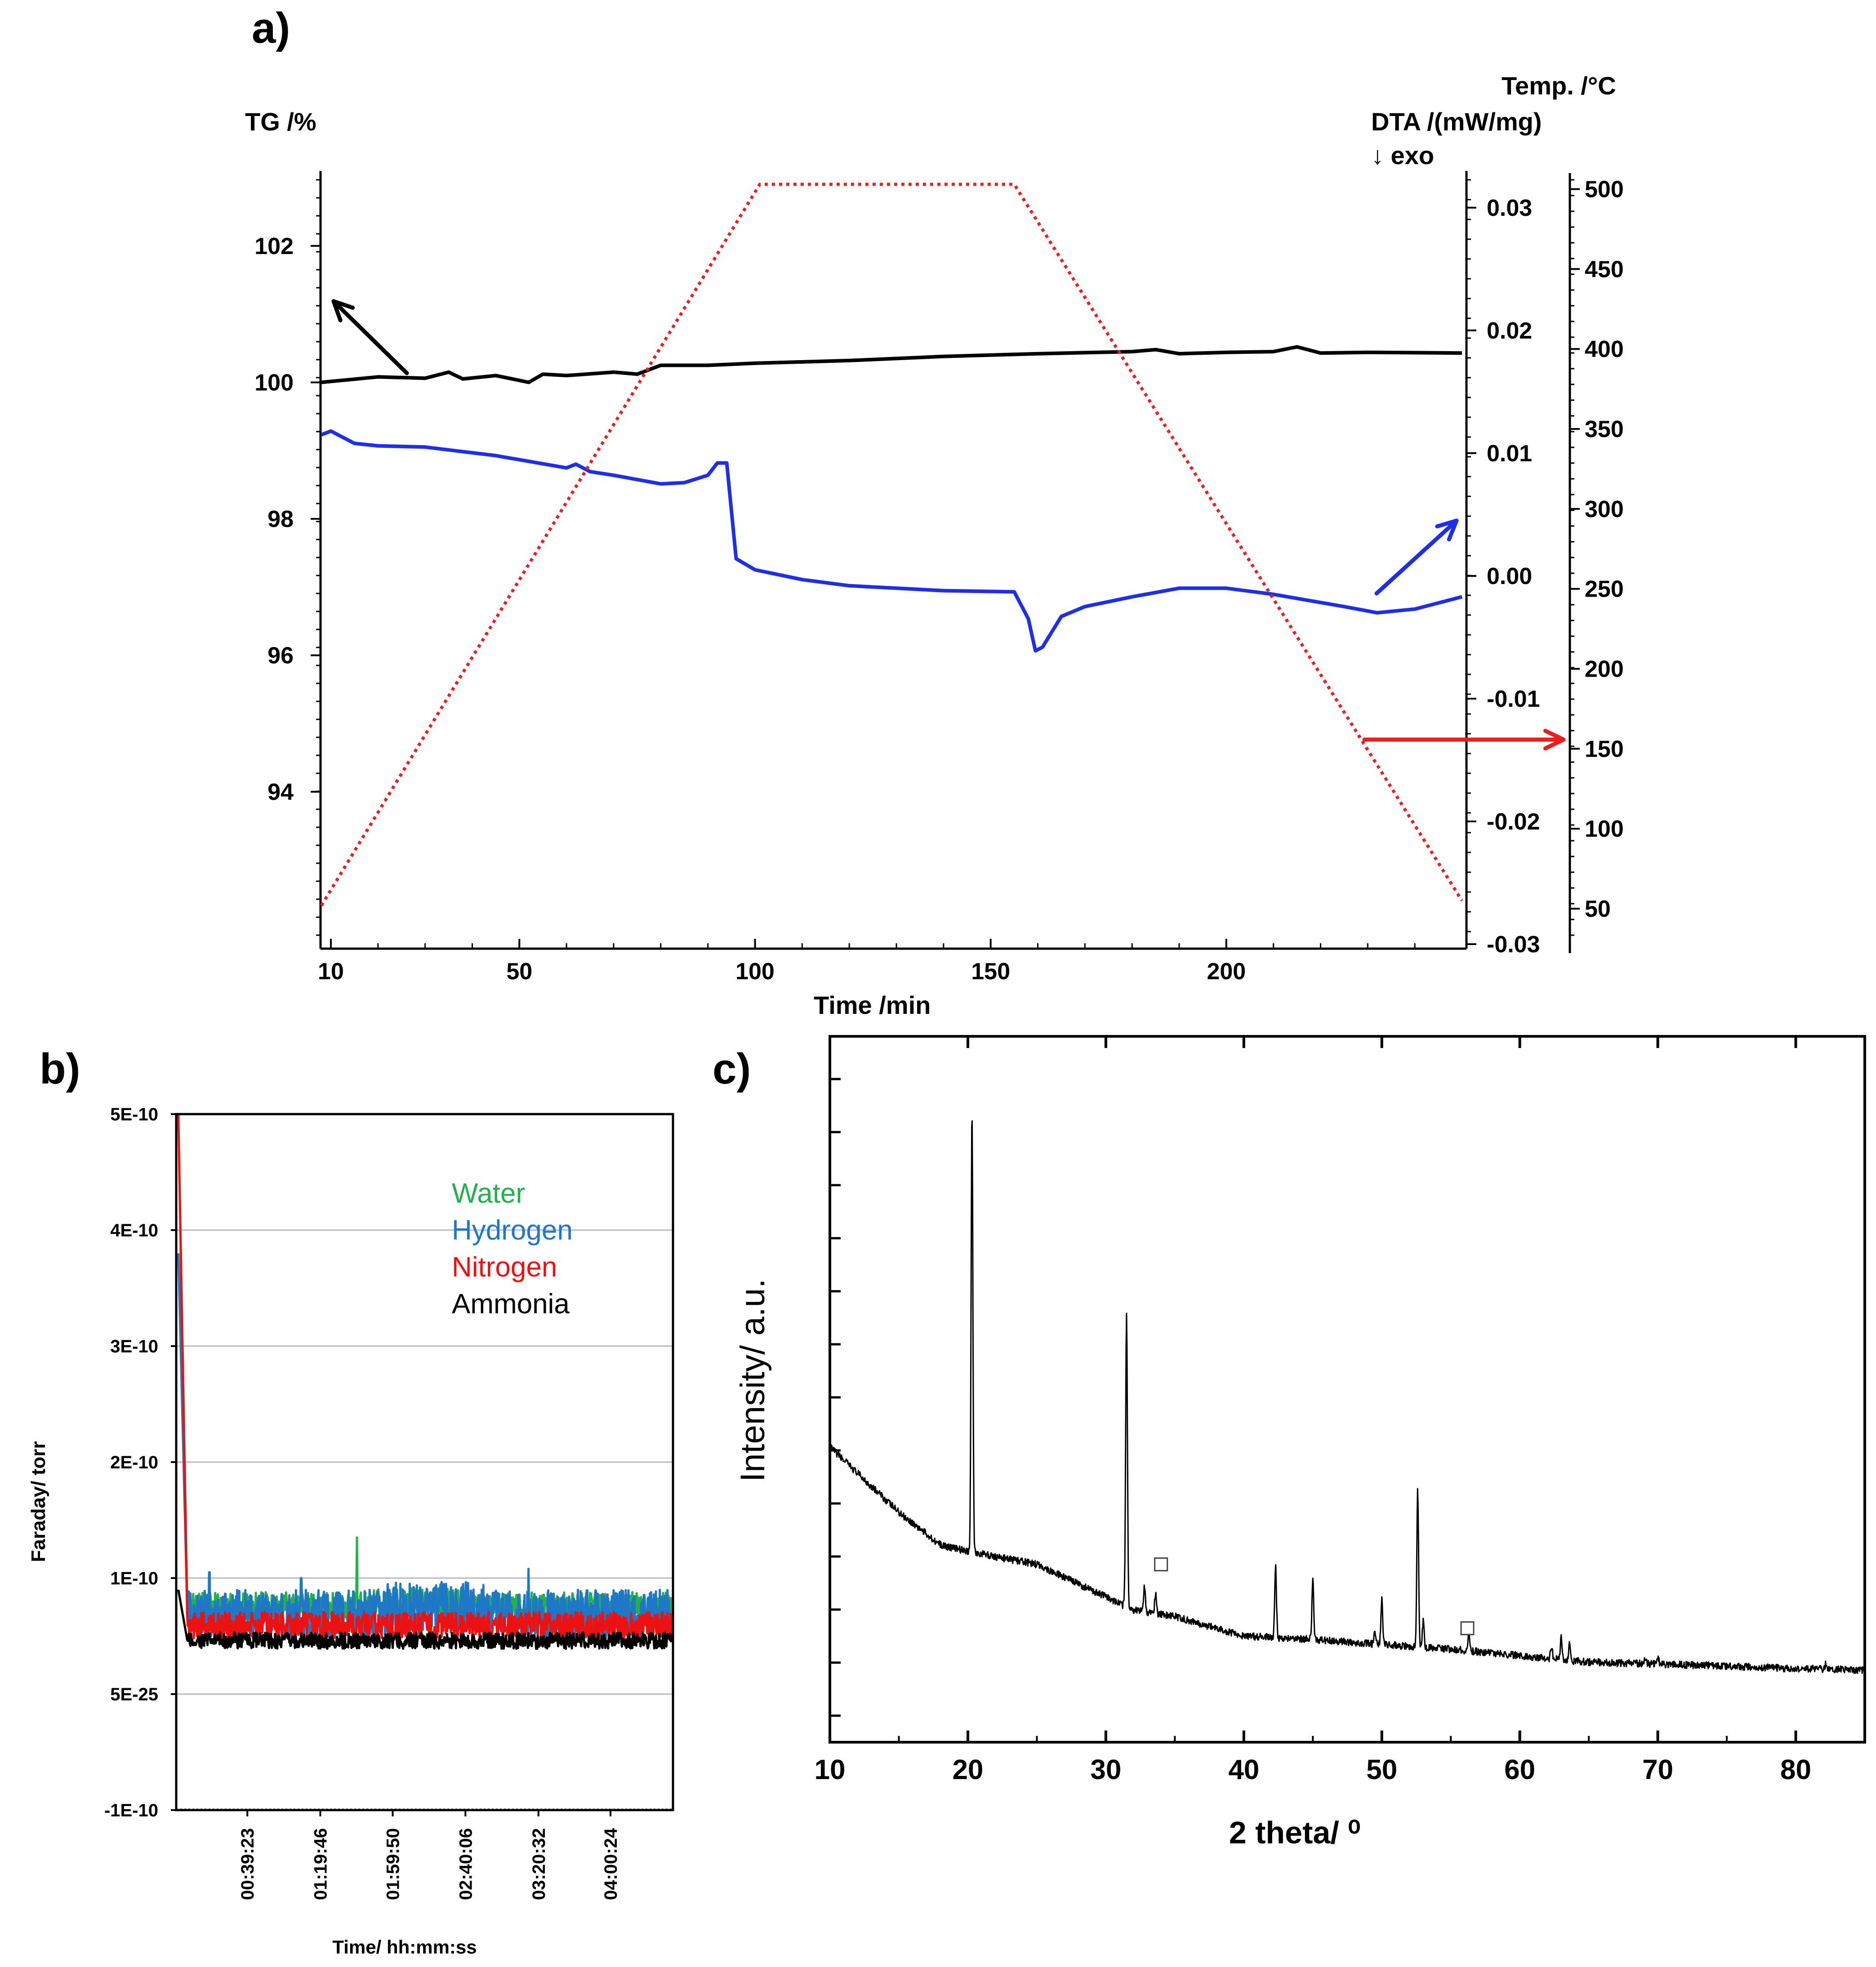  I want to click on panel-a-label: a), so click(271, 28).